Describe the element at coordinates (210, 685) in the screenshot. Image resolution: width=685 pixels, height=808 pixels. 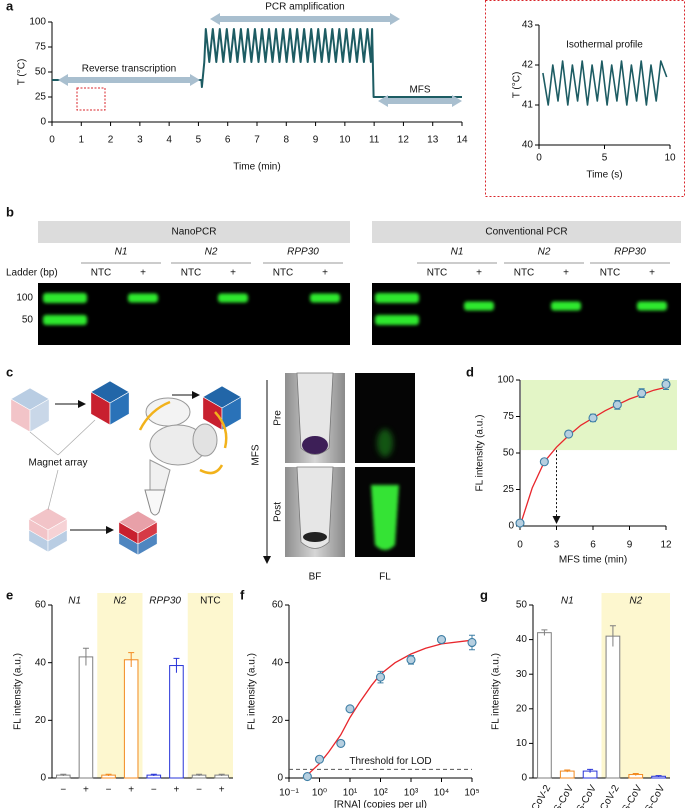
I see `highlight-band` at that location.